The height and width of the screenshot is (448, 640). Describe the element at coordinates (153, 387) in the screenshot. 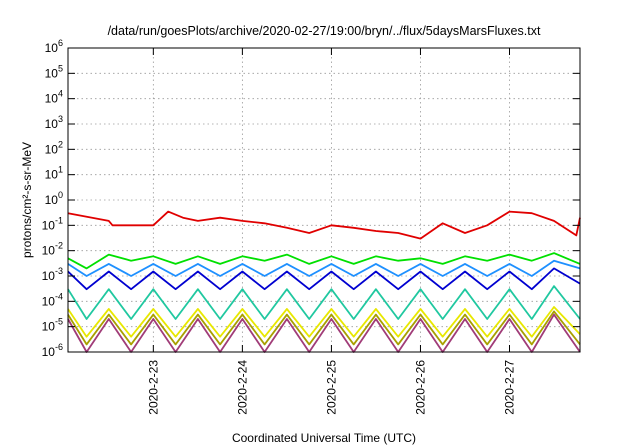

I see `x-tick-label: 2020-2-23` at that location.